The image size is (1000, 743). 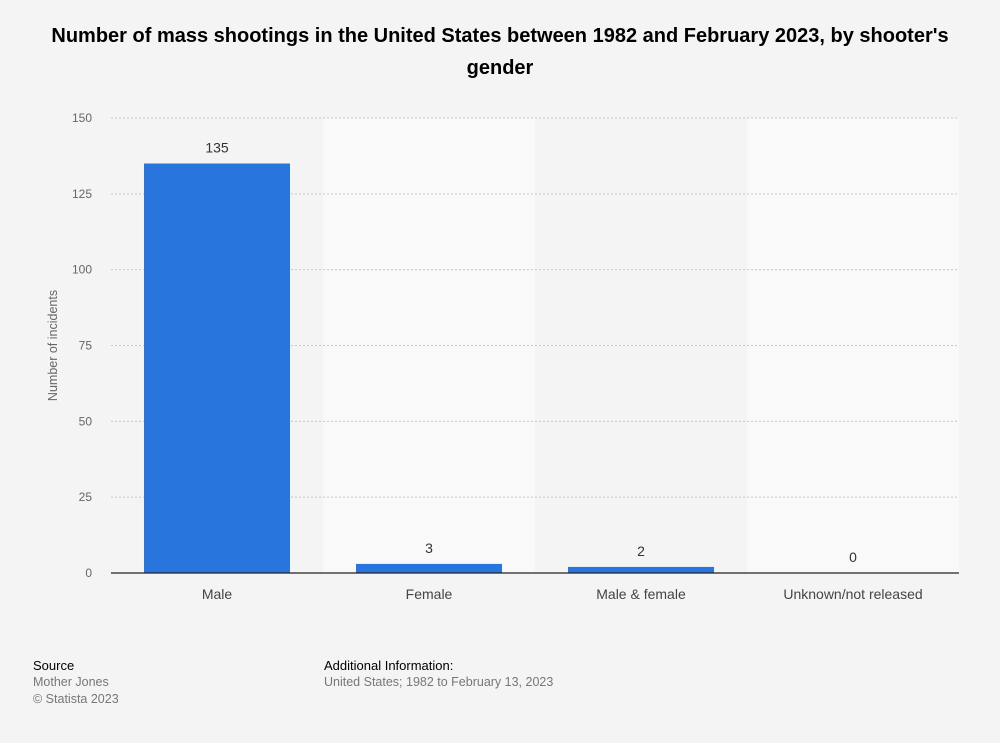 What do you see at coordinates (86, 346) in the screenshot?
I see `y-tick-label: 75` at bounding box center [86, 346].